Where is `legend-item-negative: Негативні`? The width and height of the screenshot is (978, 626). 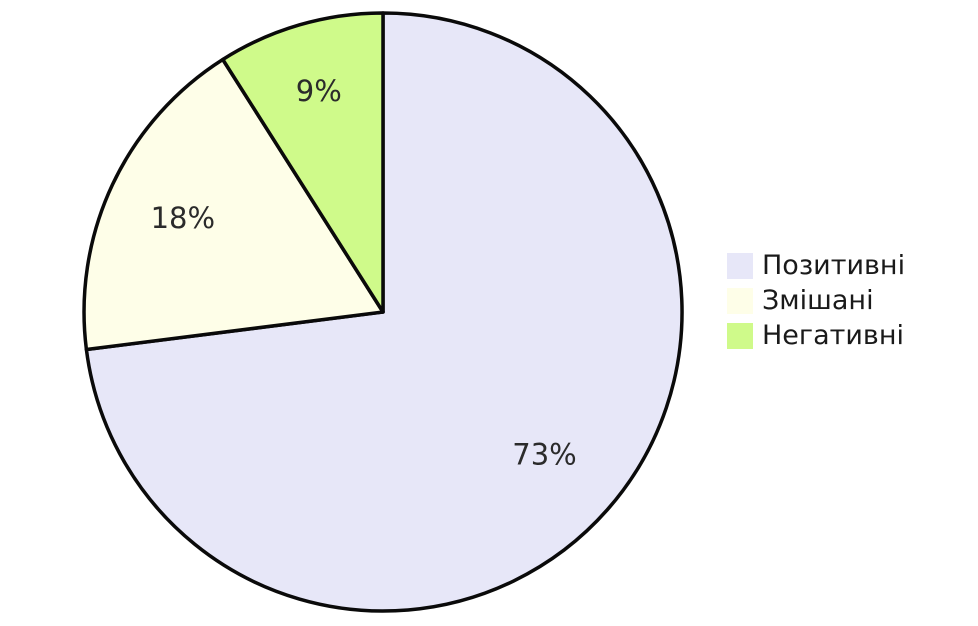
legend-item-negative: Негативні is located at coordinates (816, 335).